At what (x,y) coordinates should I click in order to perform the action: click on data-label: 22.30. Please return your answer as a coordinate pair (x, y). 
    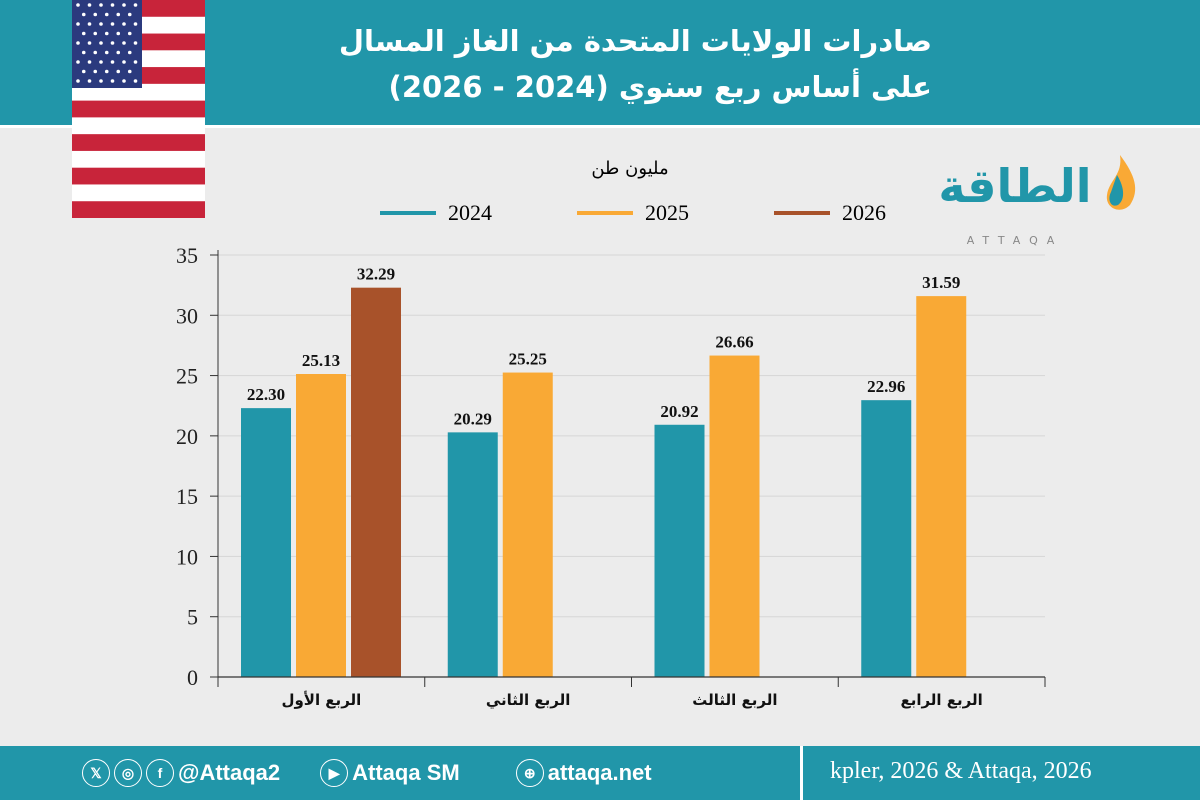
    Looking at the image, I should click on (266, 394).